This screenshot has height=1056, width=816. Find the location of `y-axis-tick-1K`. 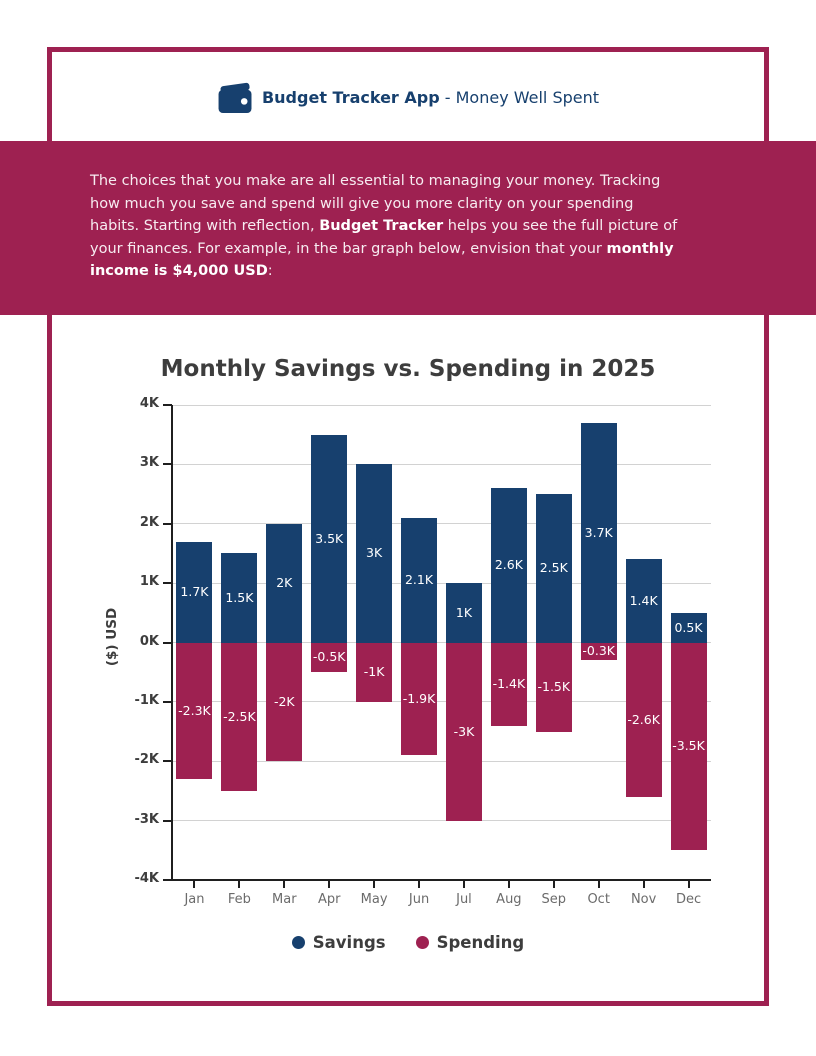

y-axis-tick-1K is located at coordinates (167, 583).